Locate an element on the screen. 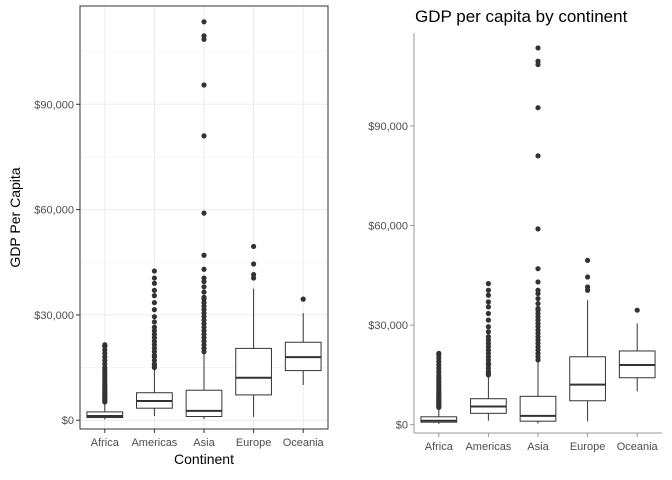 The height and width of the screenshot is (480, 672). right-y-tick-label: $90,000 is located at coordinates (388, 127).